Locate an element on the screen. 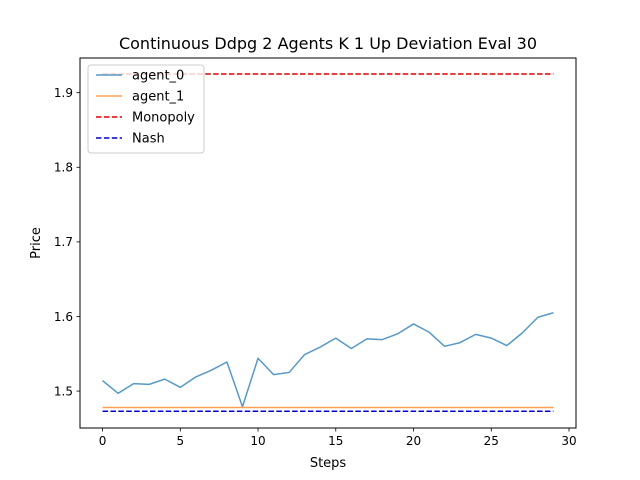  y-tick-label: 1.6 is located at coordinates (63, 317).